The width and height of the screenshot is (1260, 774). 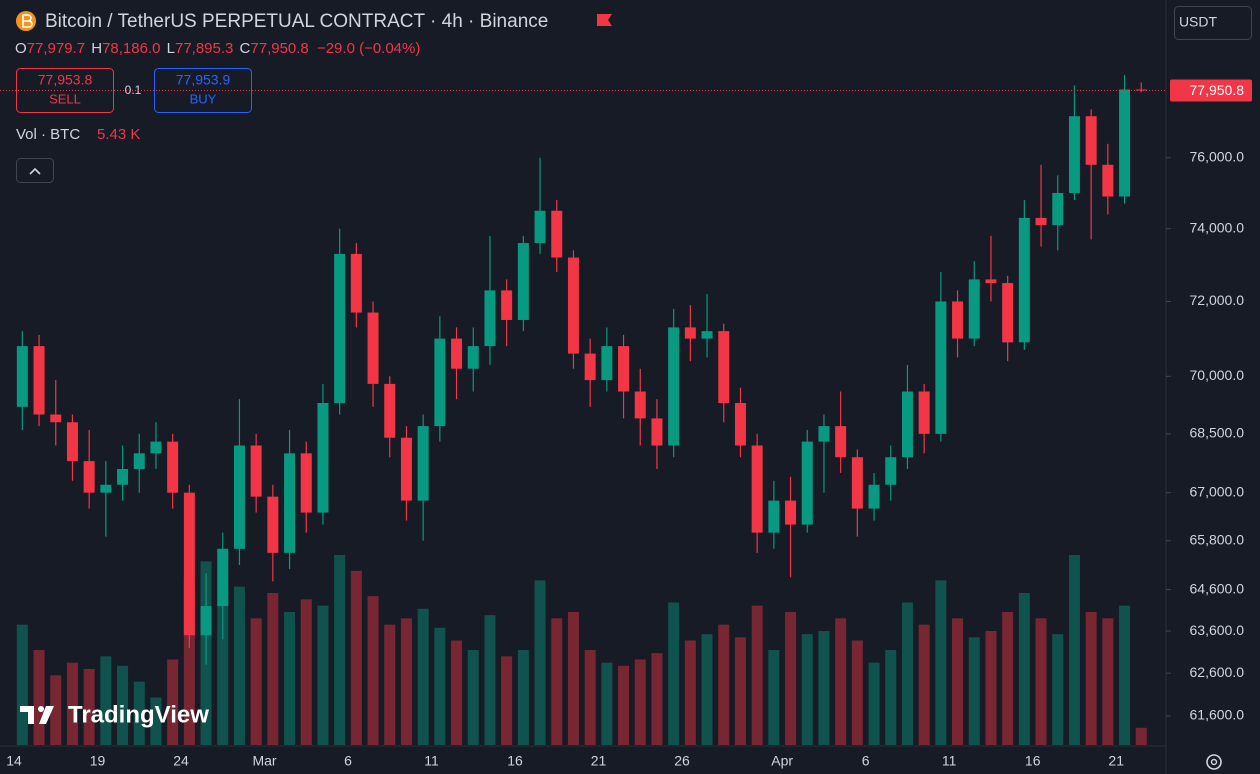 What do you see at coordinates (56, 48) in the screenshot?
I see `ohlc-value: 77,979.7` at bounding box center [56, 48].